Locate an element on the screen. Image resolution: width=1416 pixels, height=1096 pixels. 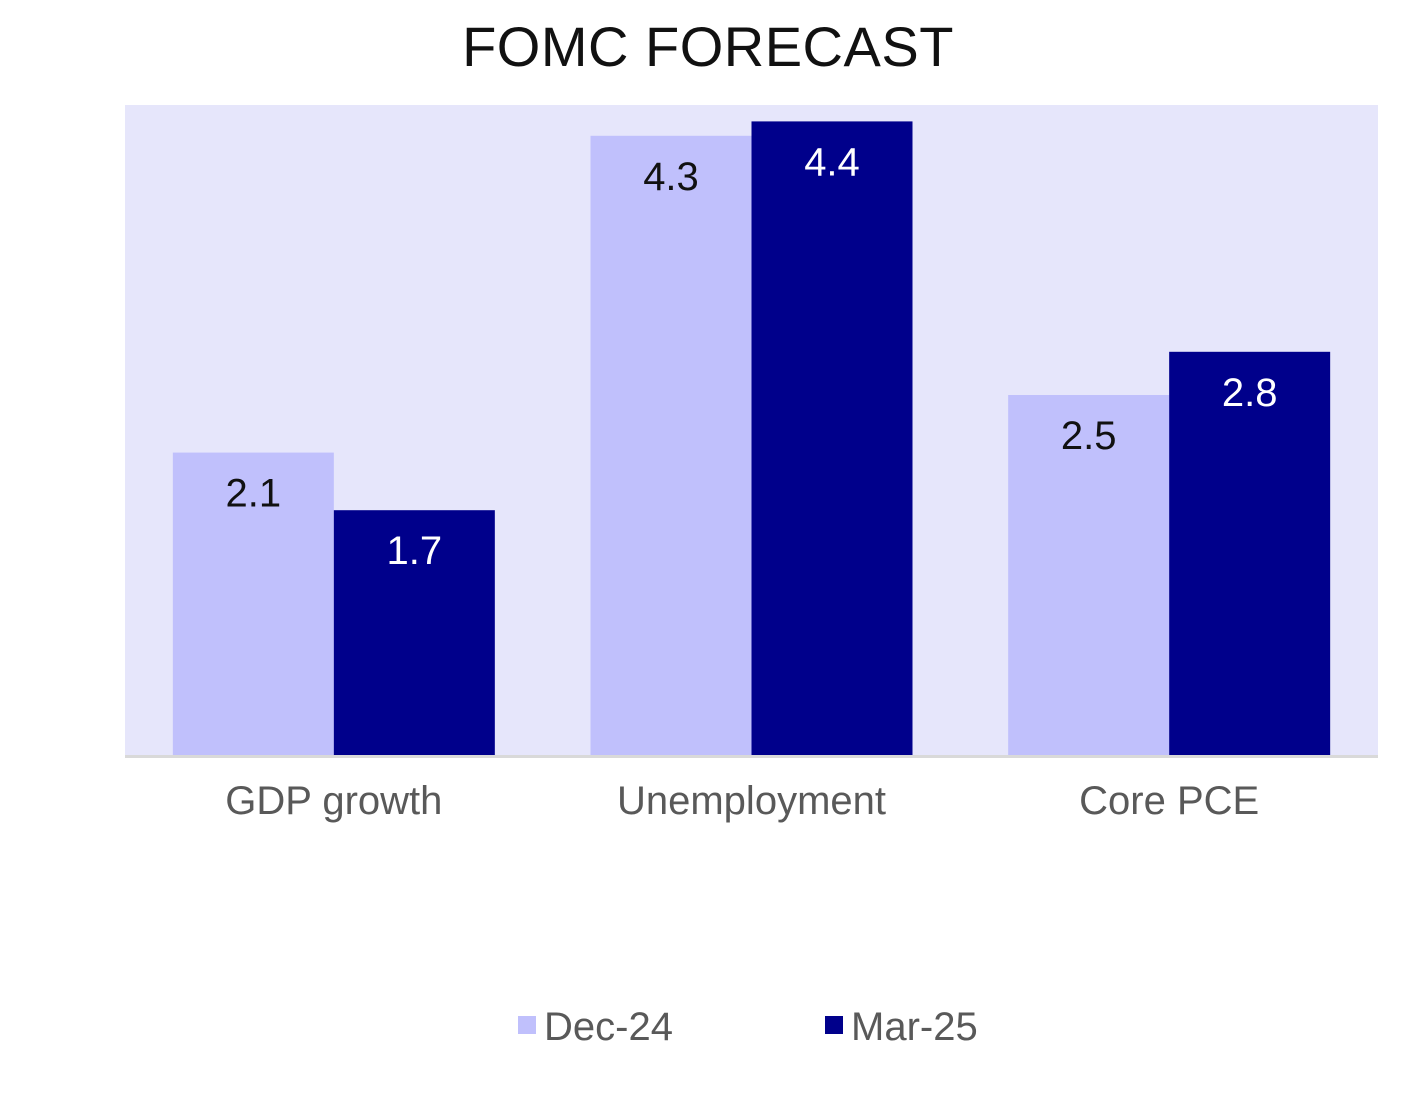
legend-label: Dec-24 is located at coordinates (608, 1027).